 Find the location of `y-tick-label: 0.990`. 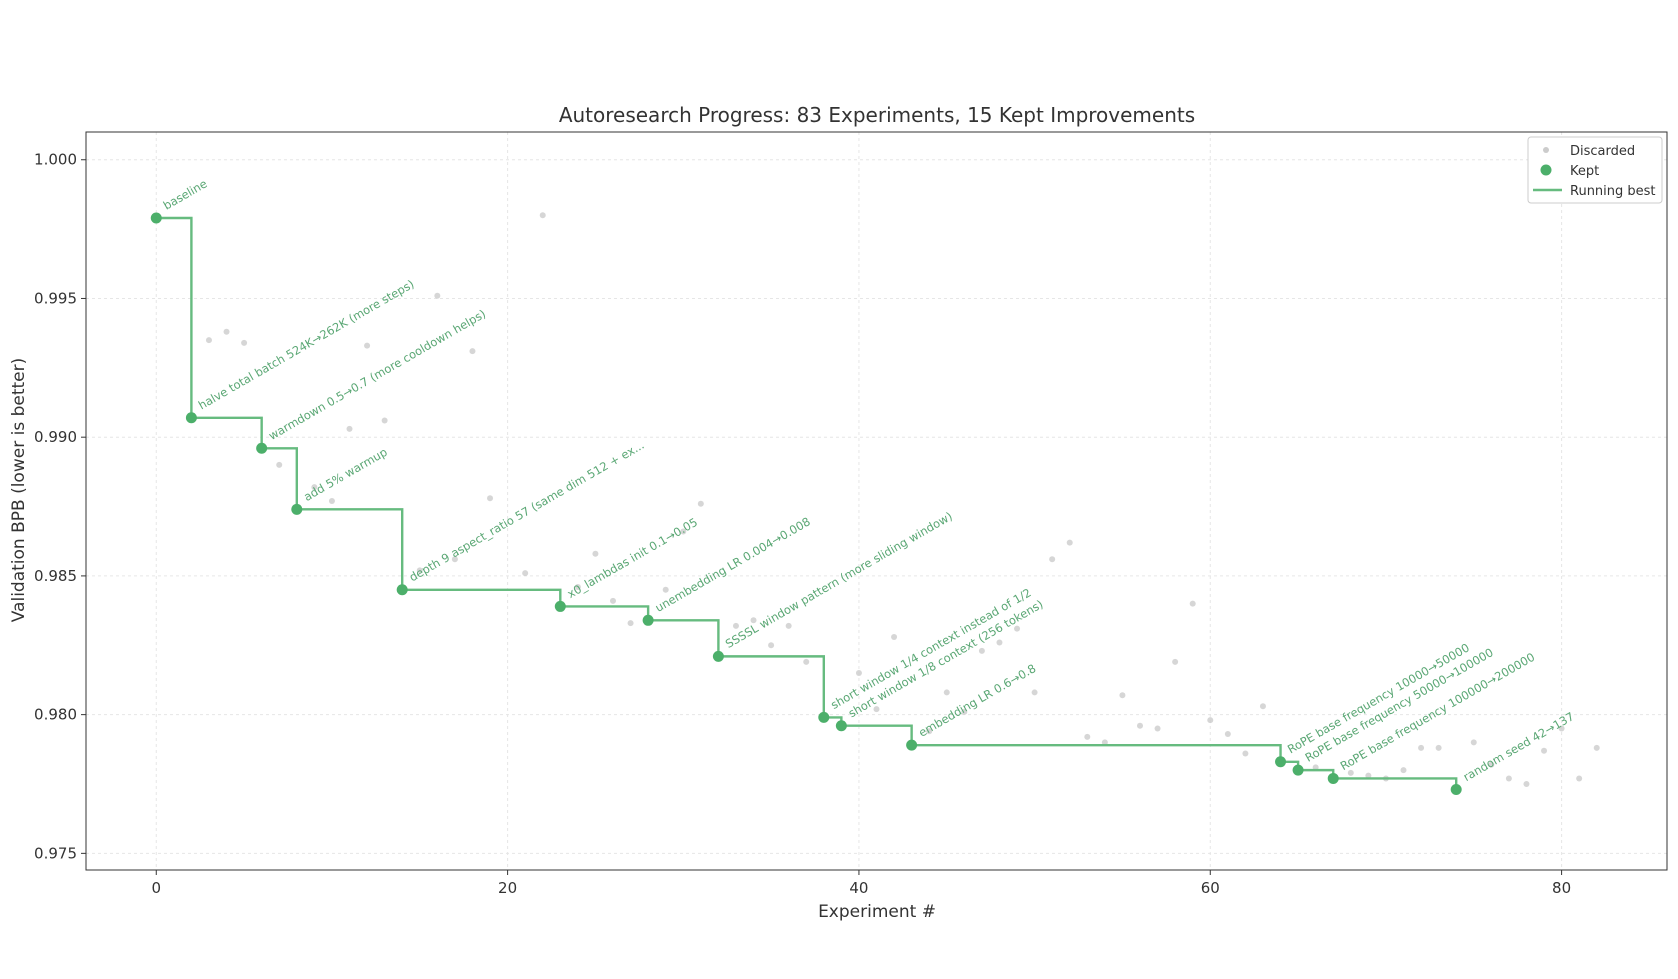

y-tick-label: 0.990 is located at coordinates (55, 437).